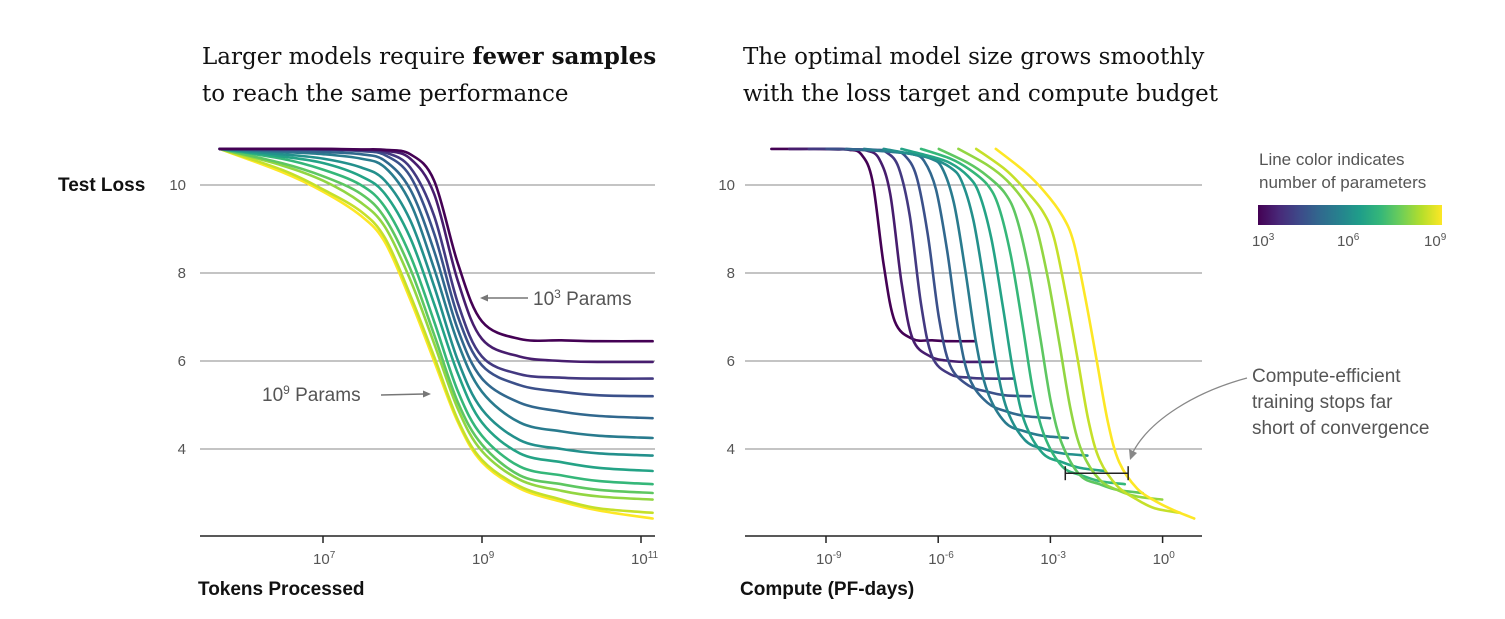 The width and height of the screenshot is (1505, 619). What do you see at coordinates (1164, 559) in the screenshot?
I see `x-tick-label: 100` at bounding box center [1164, 559].